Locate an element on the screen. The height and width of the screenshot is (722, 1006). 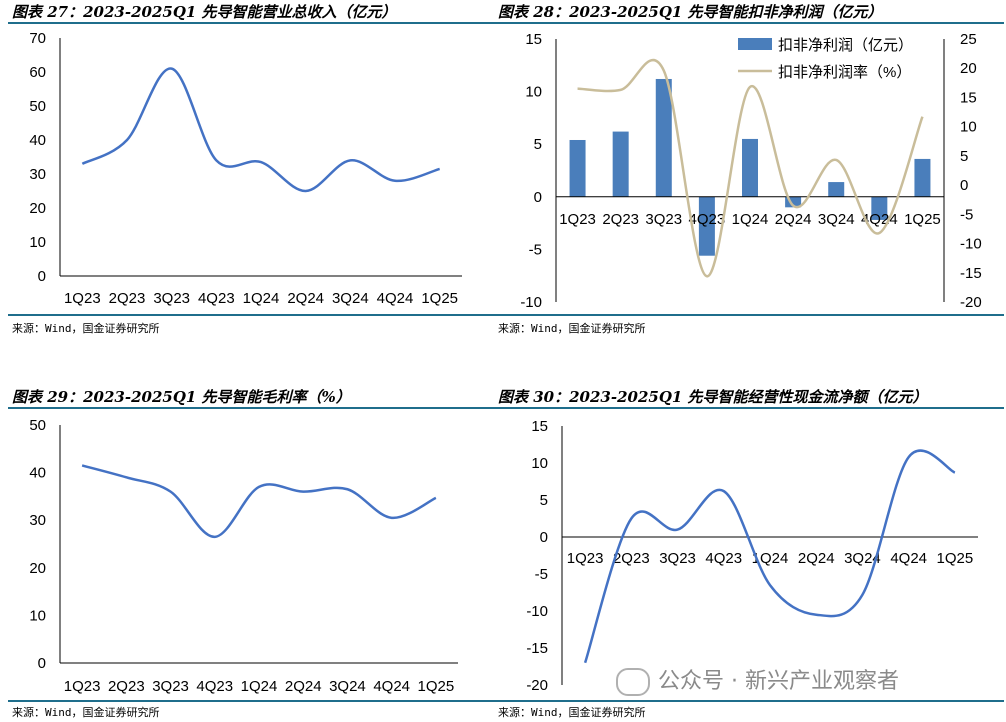
legend-swatch-bar is located at coordinates (755, 44).